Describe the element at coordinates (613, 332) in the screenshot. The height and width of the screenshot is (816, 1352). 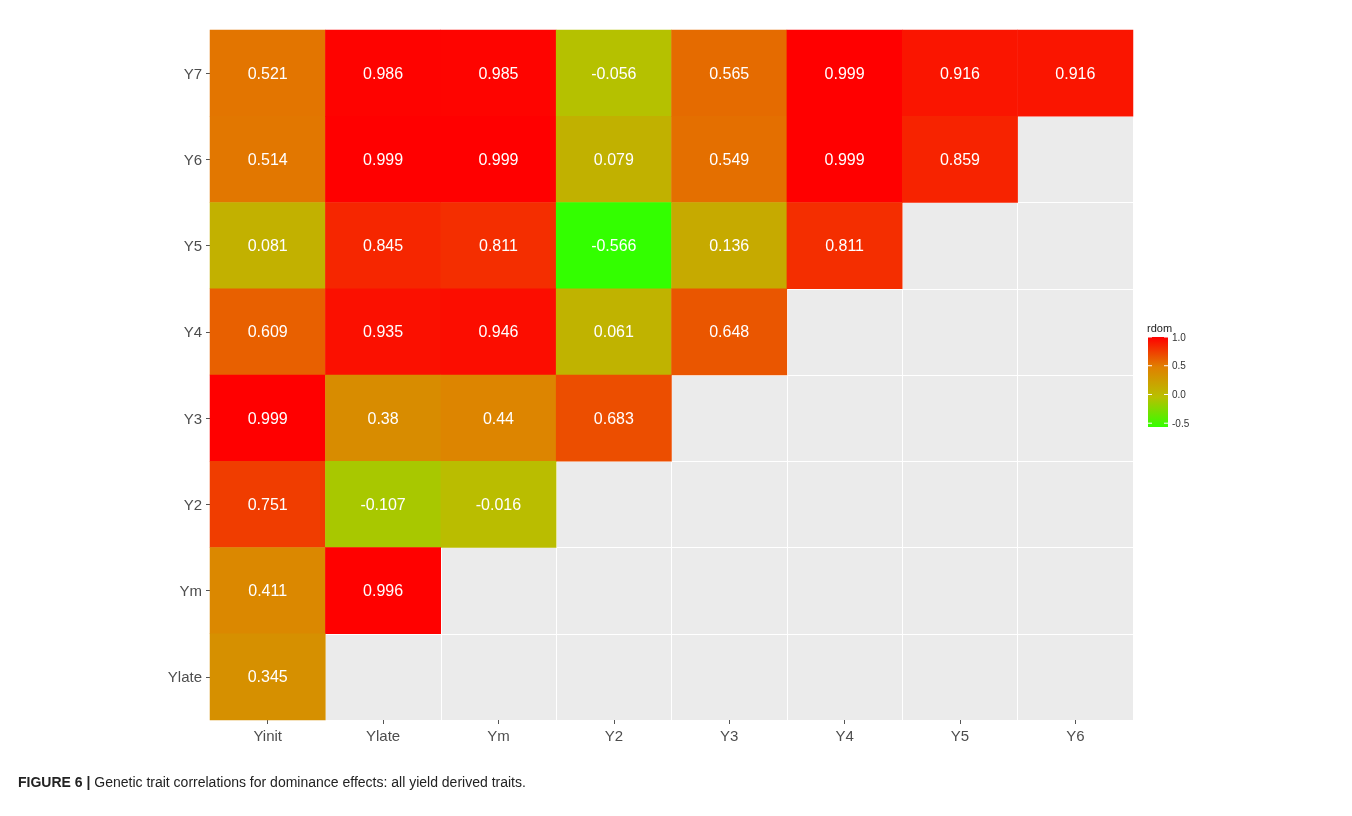
I see `data-label: 0.061` at that location.